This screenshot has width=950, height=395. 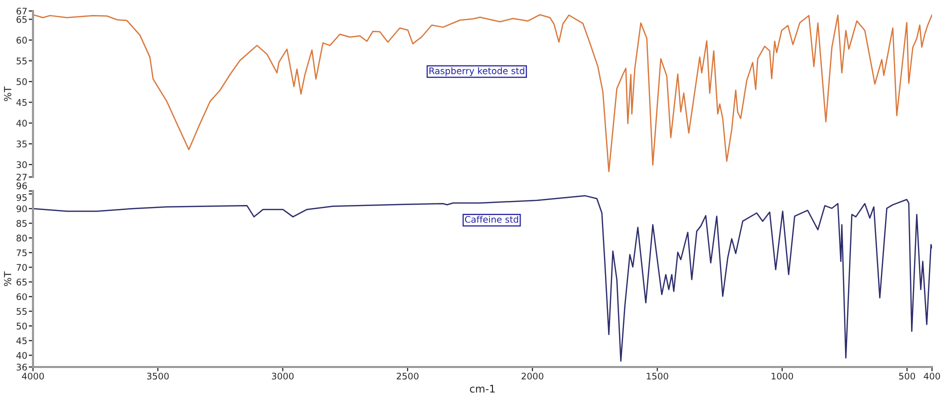 I want to click on y-tick-label: 35, so click(x=21, y=144).